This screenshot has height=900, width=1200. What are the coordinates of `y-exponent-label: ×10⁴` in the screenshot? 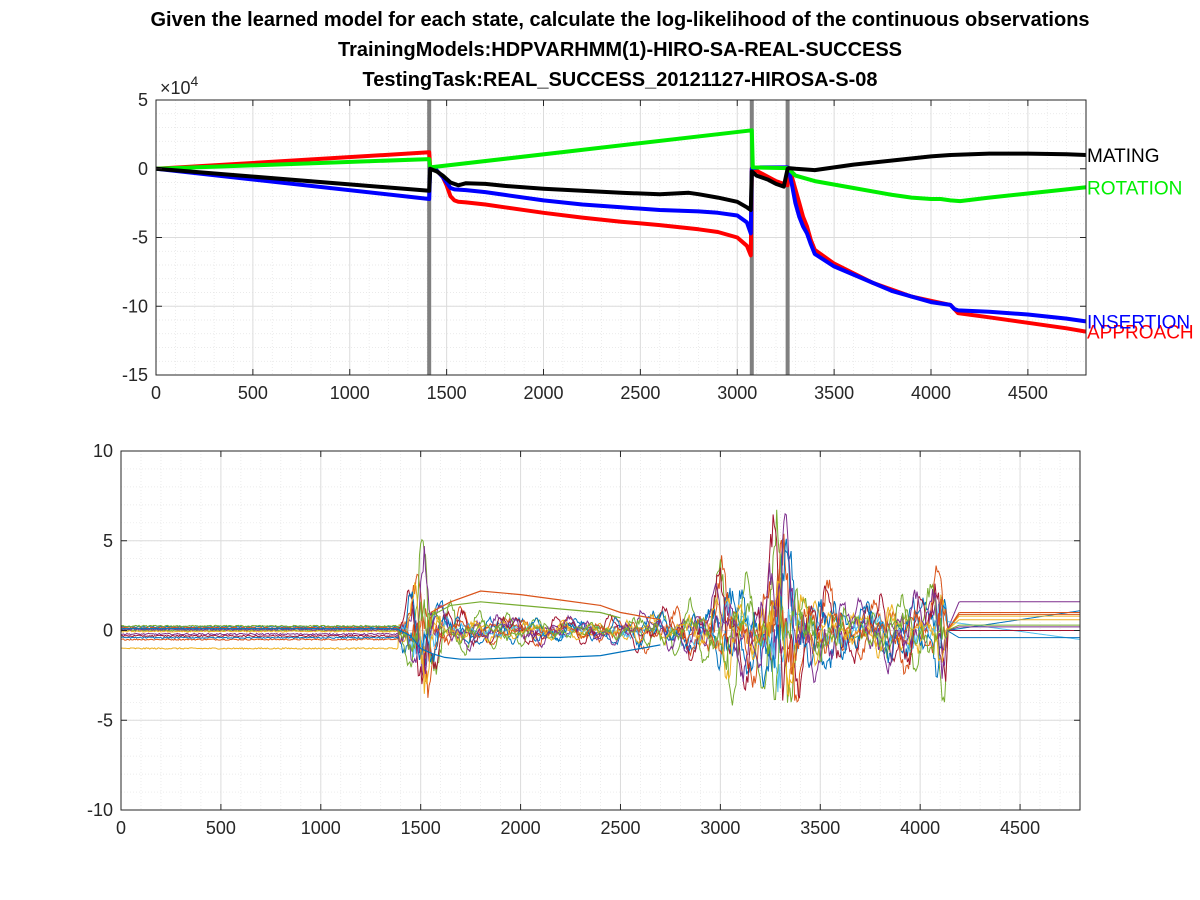 It's located at (179, 85).